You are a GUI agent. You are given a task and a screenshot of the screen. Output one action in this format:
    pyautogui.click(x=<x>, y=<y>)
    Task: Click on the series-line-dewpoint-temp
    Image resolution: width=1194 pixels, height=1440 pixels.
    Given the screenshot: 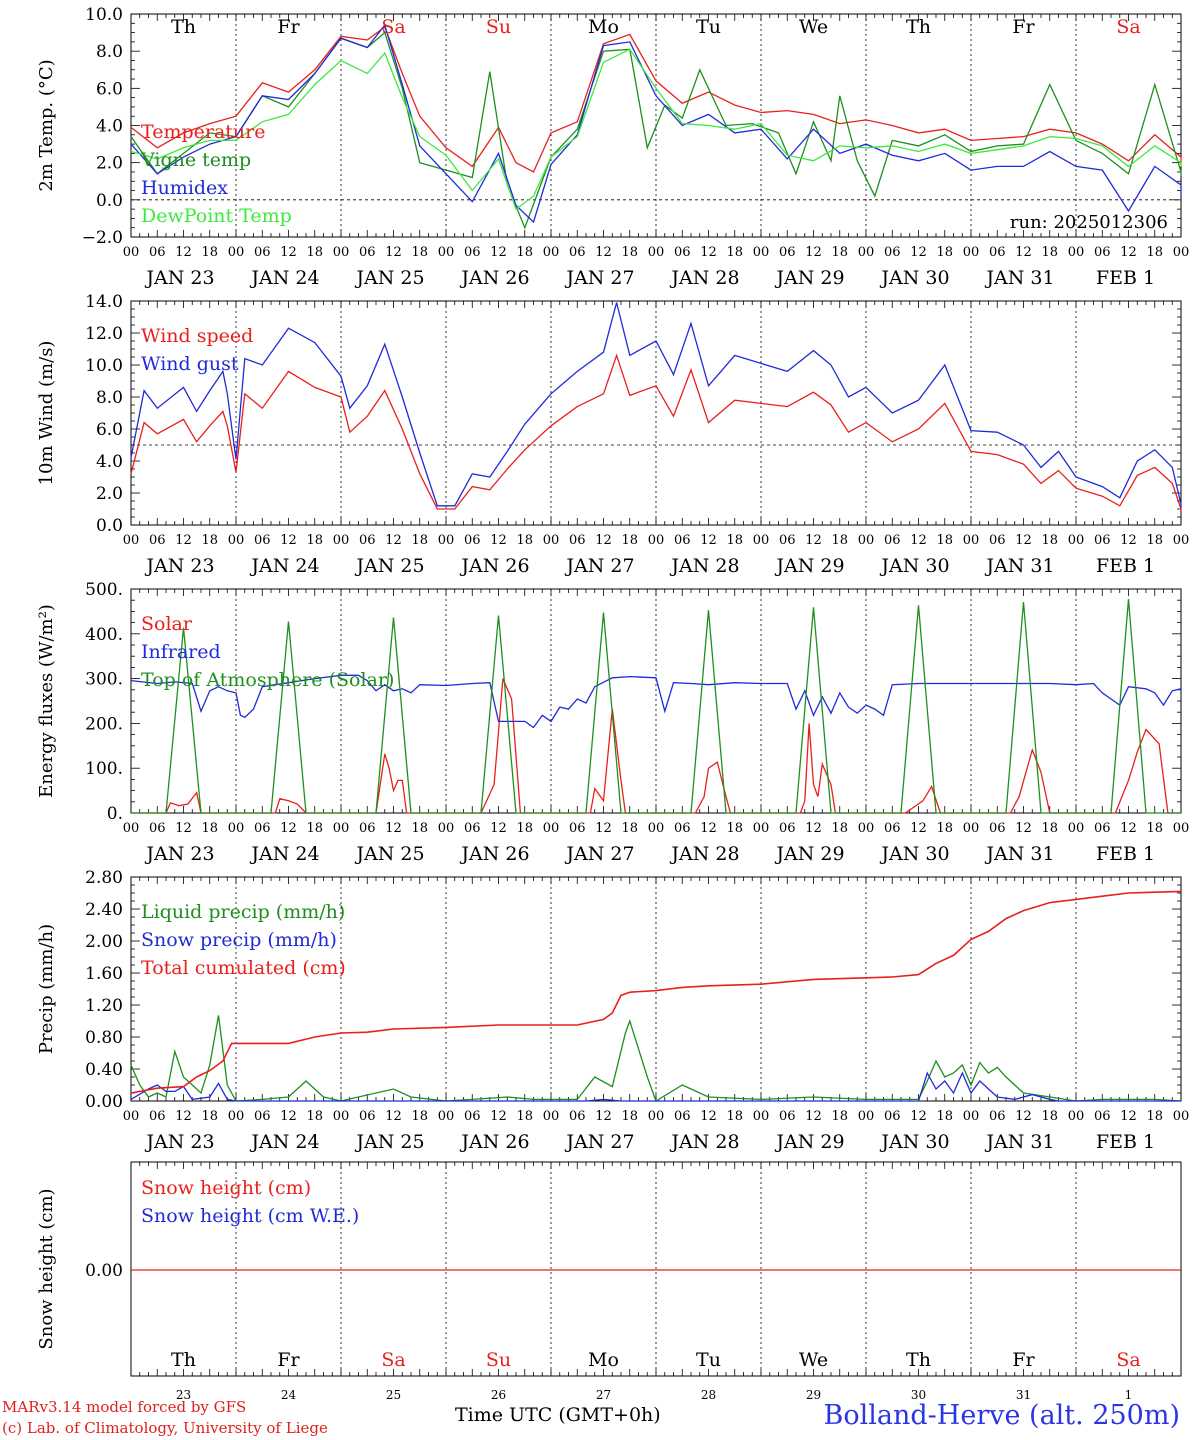 What is the action you would take?
    pyautogui.click(x=656, y=129)
    